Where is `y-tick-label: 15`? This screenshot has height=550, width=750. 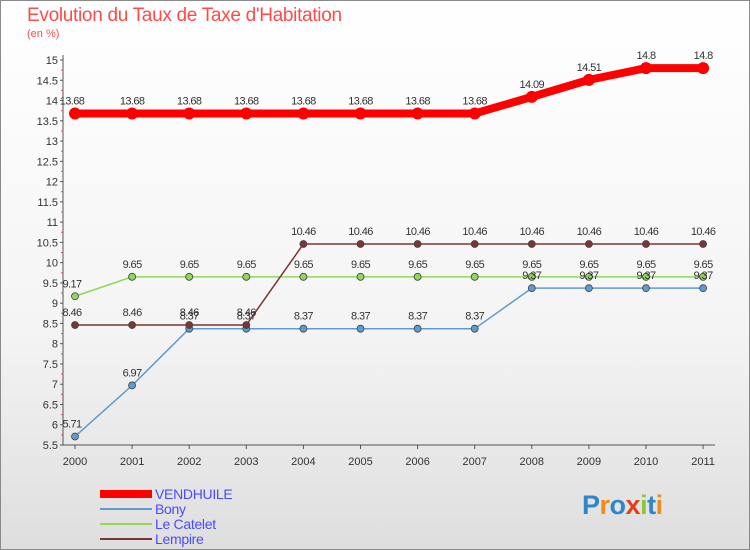
y-tick-label: 15 is located at coordinates (52, 61).